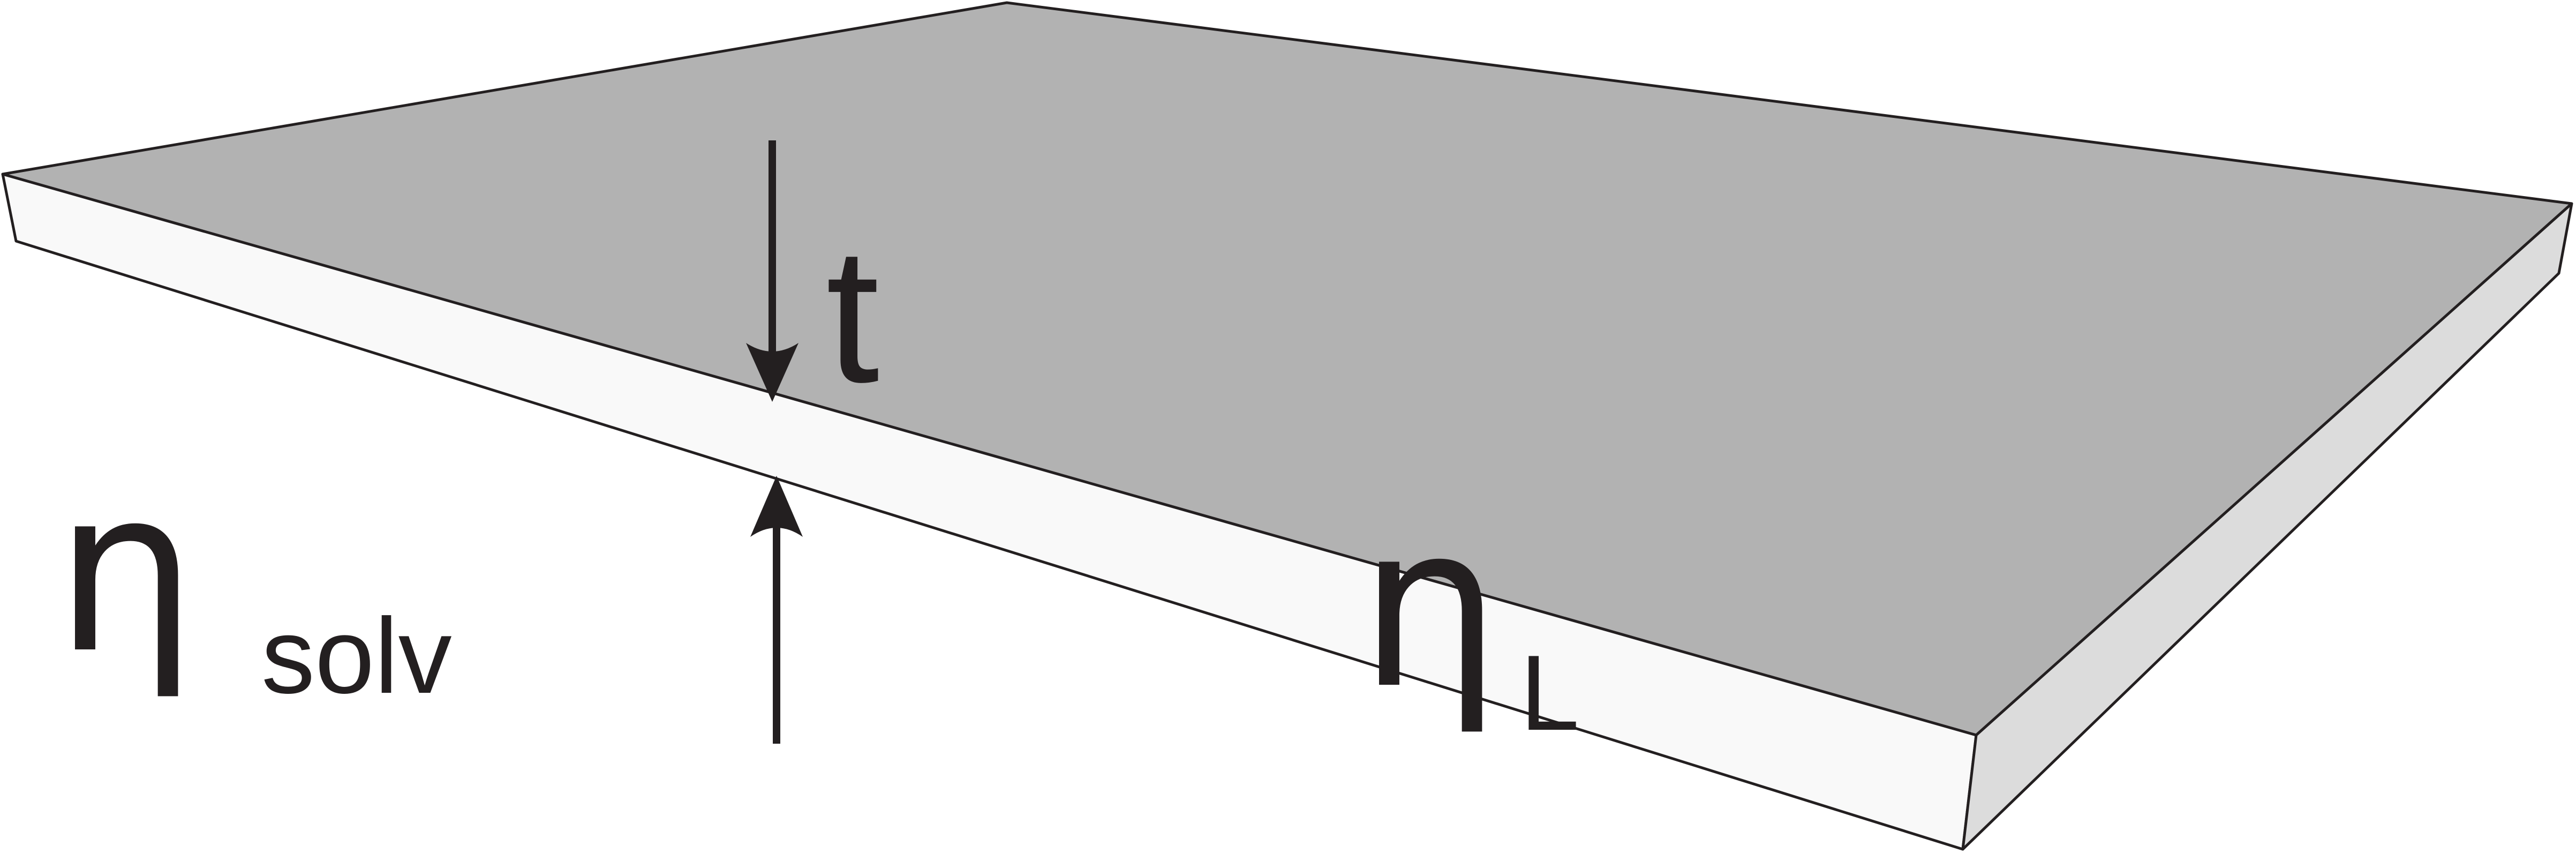 The image size is (2576, 853). I want to click on solvent-viscosity-symbol: η, so click(126, 572).